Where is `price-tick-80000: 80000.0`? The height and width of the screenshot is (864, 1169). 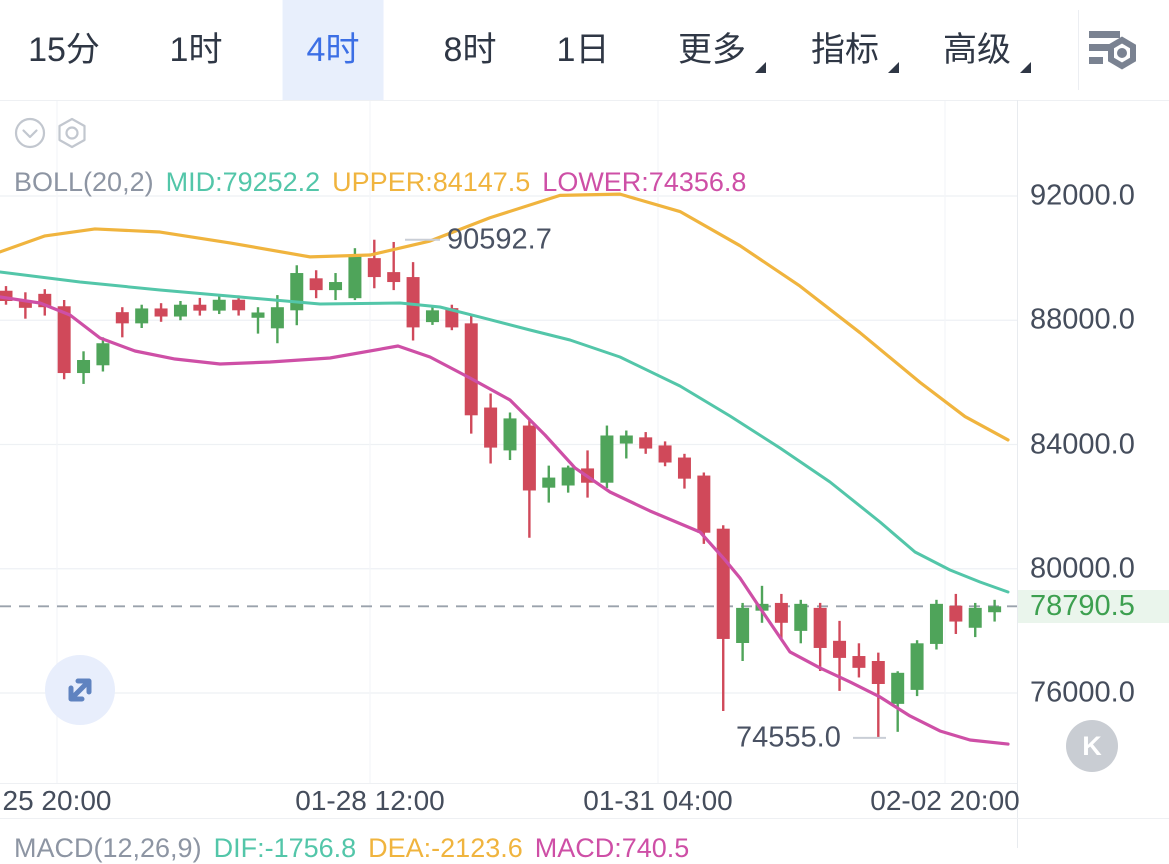 price-tick-80000: 80000.0 is located at coordinates (1082, 568).